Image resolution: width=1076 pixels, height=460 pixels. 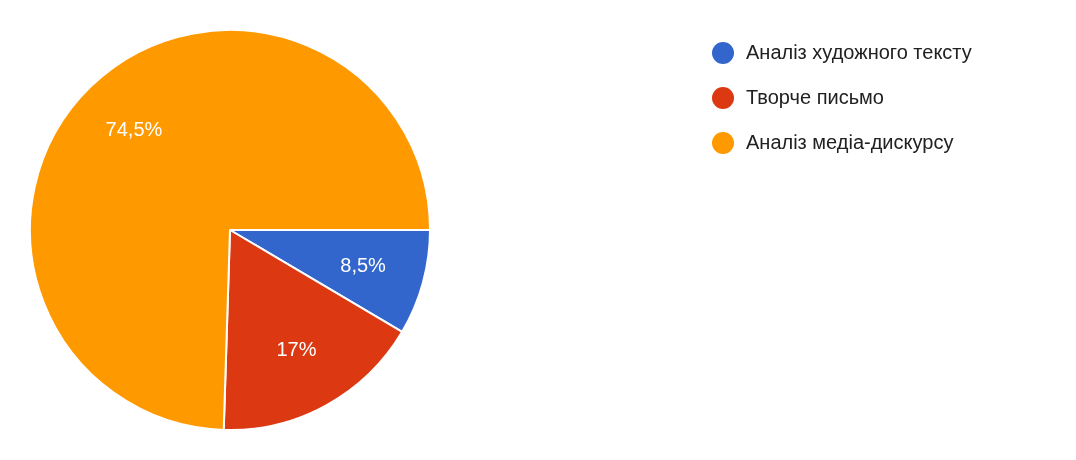 What do you see at coordinates (859, 52) in the screenshot?
I see `legend-label: Аналіз художного тексту` at bounding box center [859, 52].